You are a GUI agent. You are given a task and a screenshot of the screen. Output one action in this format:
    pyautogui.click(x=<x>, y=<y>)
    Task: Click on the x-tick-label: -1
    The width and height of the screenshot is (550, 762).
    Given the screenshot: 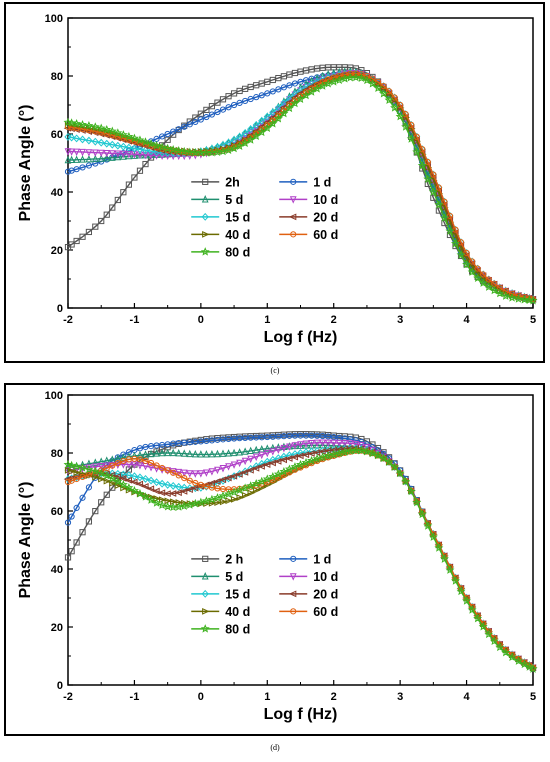 What is the action you would take?
    pyautogui.click(x=135, y=320)
    